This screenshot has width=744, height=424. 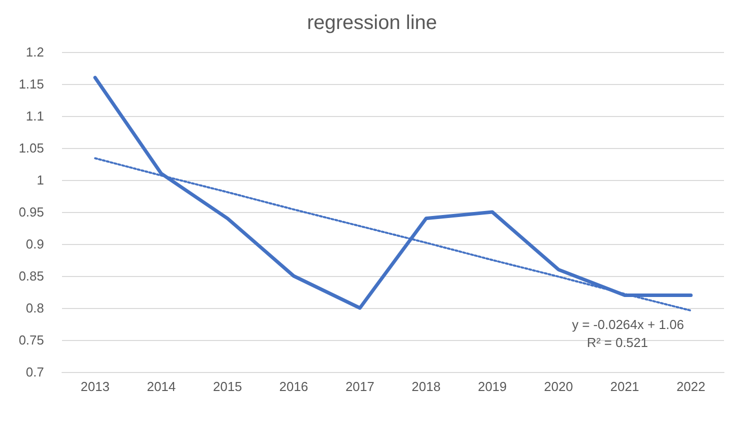 I want to click on x-tick-label: 2017, so click(x=359, y=386).